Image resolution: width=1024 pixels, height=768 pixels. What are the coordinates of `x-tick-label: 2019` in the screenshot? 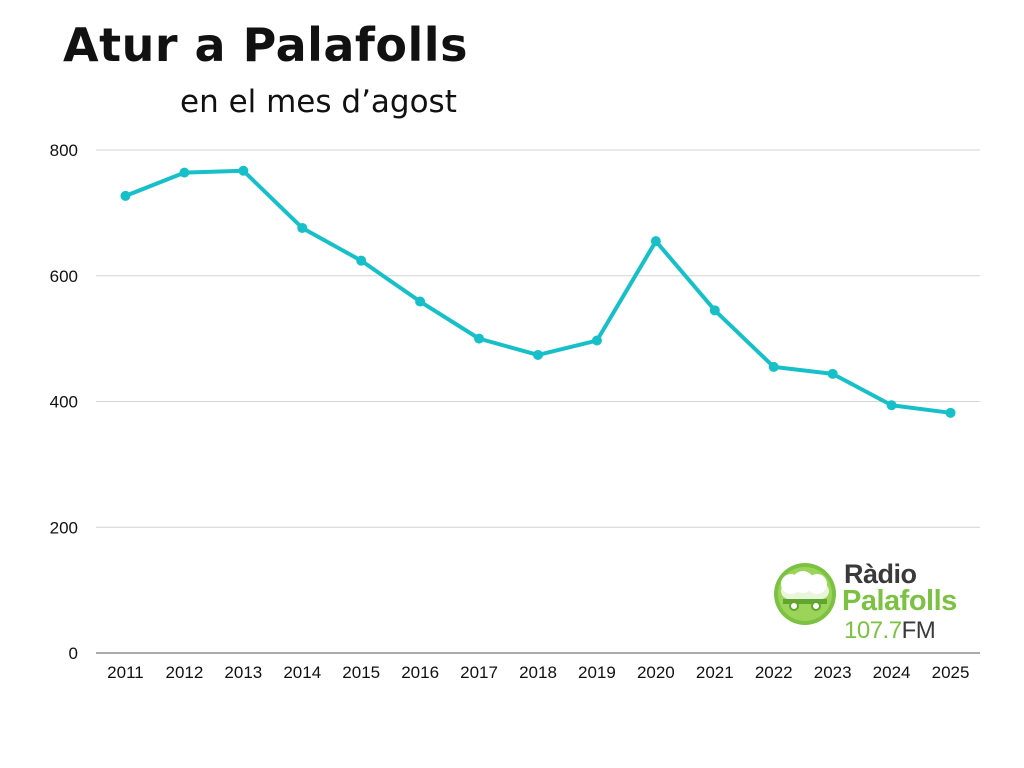 It's located at (597, 672).